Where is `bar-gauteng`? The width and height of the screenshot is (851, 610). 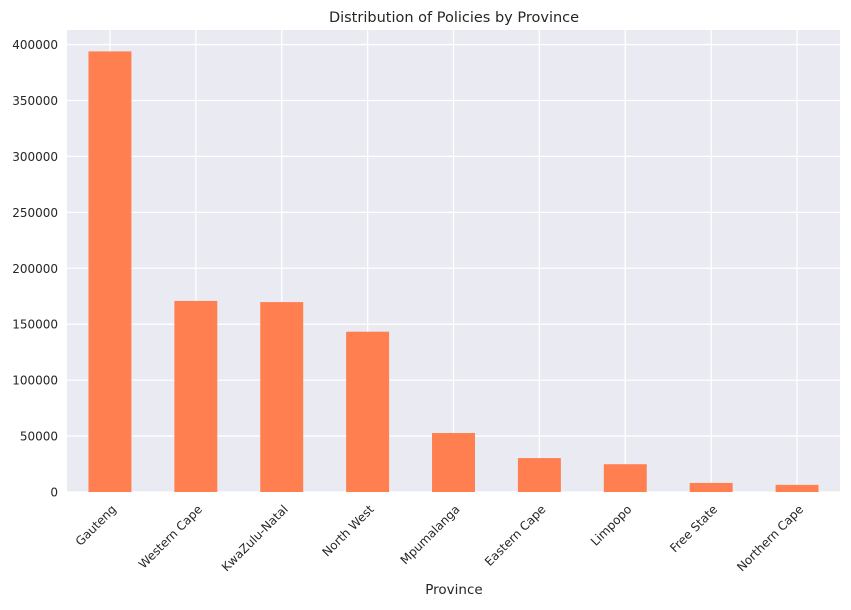 bar-gauteng is located at coordinates (110, 272).